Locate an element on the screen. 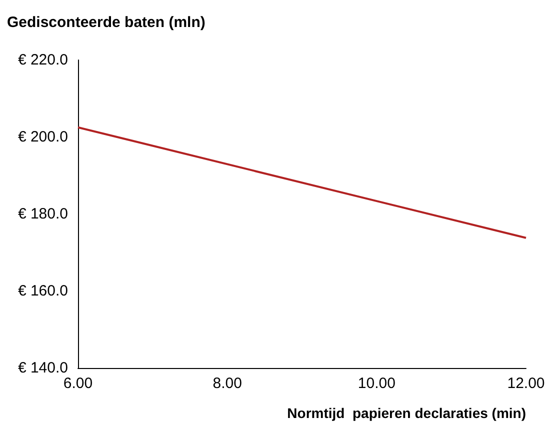  y-tick-label: € 220.0 is located at coordinates (43, 60).